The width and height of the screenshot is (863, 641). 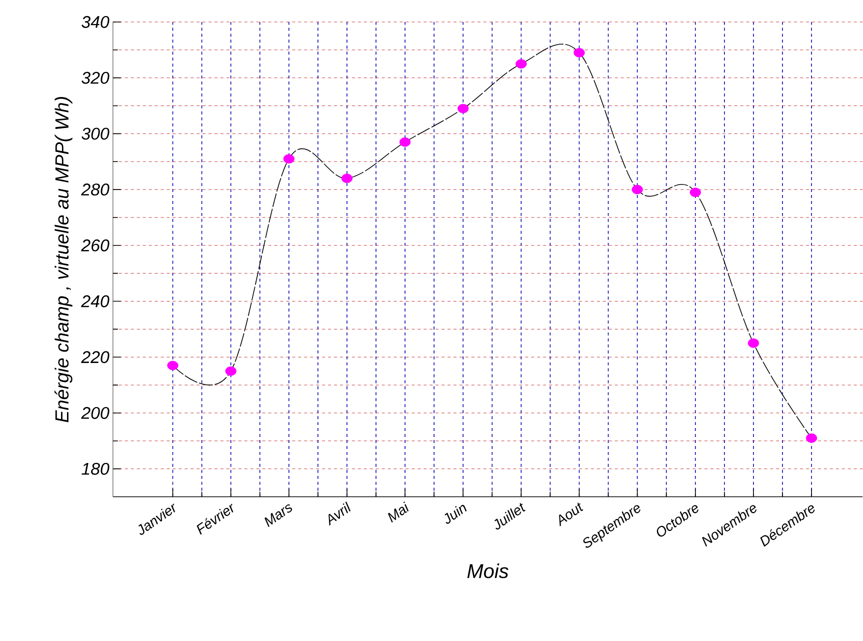 What do you see at coordinates (95, 301) in the screenshot?
I see `y-tick-label: 240` at bounding box center [95, 301].